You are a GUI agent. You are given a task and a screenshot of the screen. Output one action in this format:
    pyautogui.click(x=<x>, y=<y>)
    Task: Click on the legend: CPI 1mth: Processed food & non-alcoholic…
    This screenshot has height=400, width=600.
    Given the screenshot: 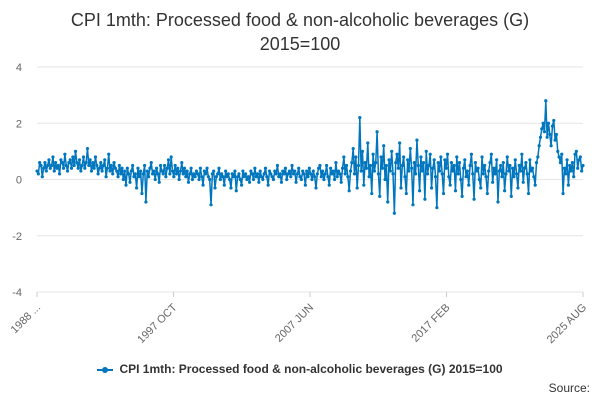 What is the action you would take?
    pyautogui.click(x=300, y=369)
    